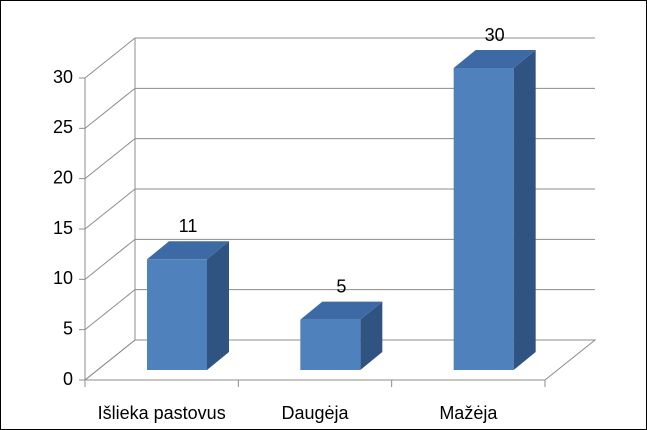 Image resolution: width=647 pixels, height=430 pixels. I want to click on x-tick-label: Daugėja, so click(315, 413).